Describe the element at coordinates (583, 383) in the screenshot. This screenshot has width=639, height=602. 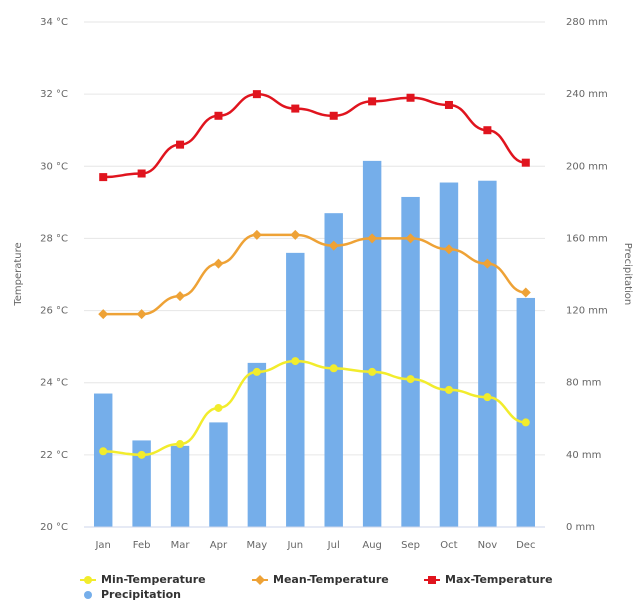
I see `y2-tick-label: 80 mm` at that location.